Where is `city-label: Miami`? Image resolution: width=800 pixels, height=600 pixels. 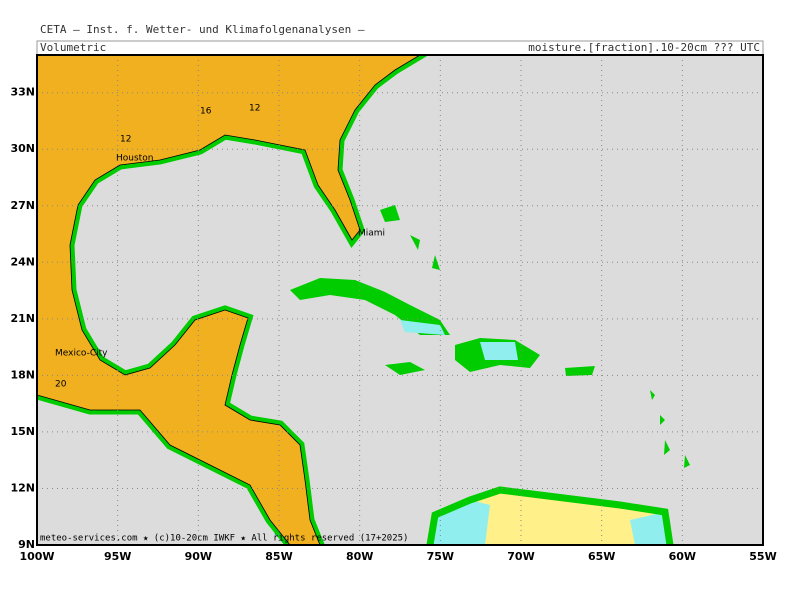 city-label: Miami is located at coordinates (371, 234).